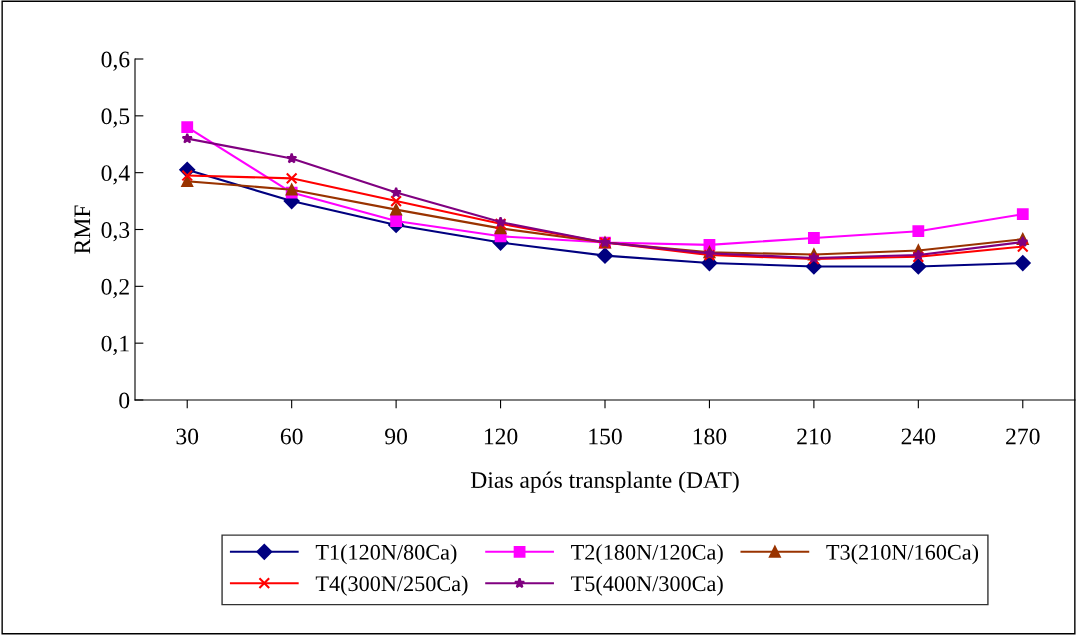  Describe the element at coordinates (187, 436) in the screenshot. I see `x-tick-label: 30` at that location.